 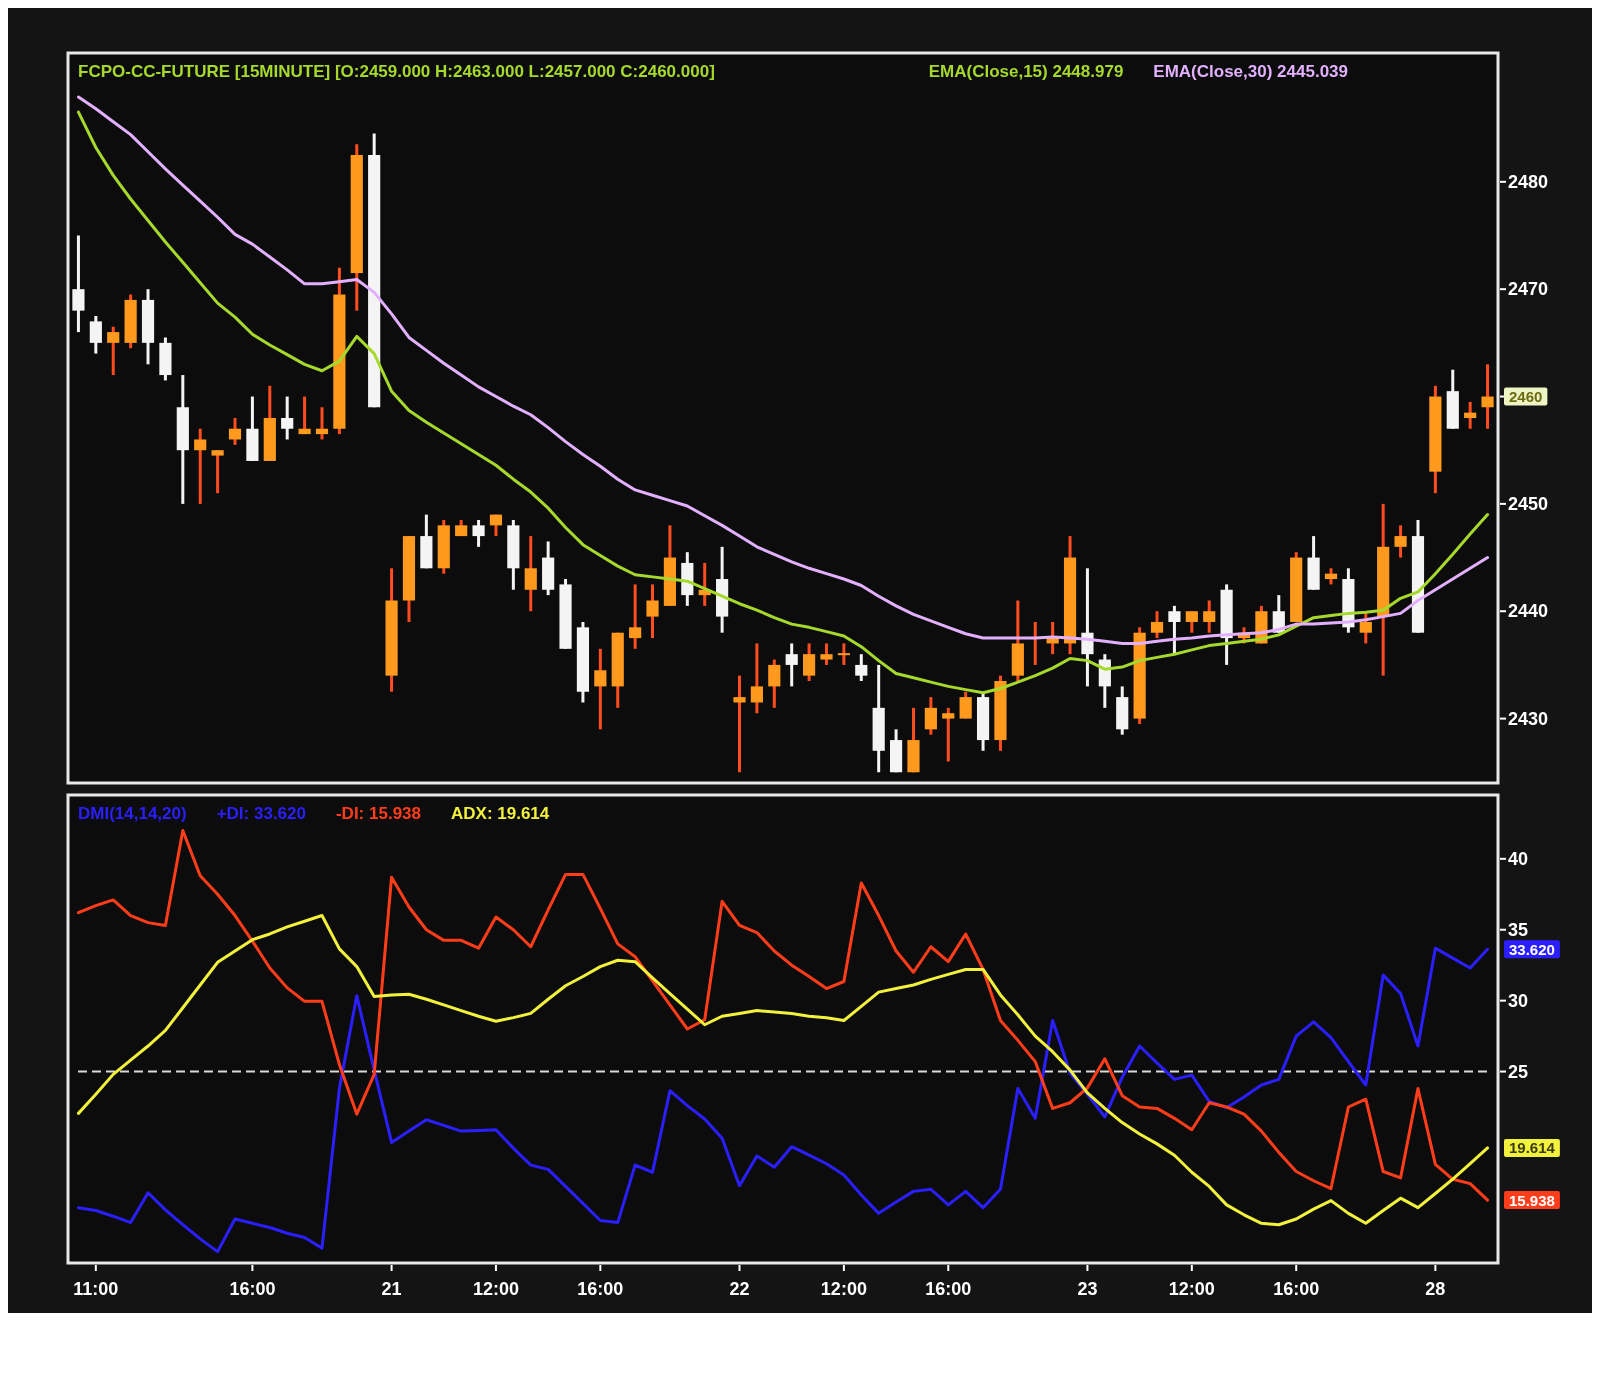 I want to click on x-tick-label: 23, so click(x=1087, y=1289).